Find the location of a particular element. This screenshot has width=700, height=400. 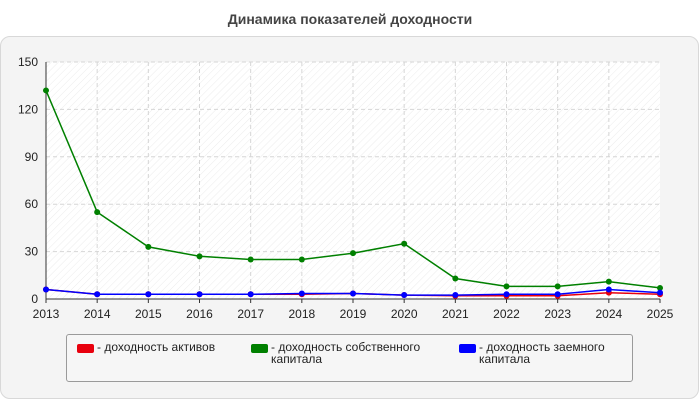

x-tick-label: 2016 is located at coordinates (199, 314).